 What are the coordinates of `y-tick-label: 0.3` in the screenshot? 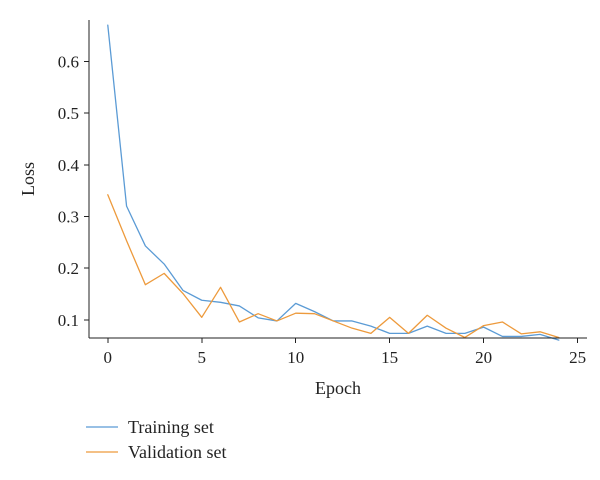 It's located at (68, 216).